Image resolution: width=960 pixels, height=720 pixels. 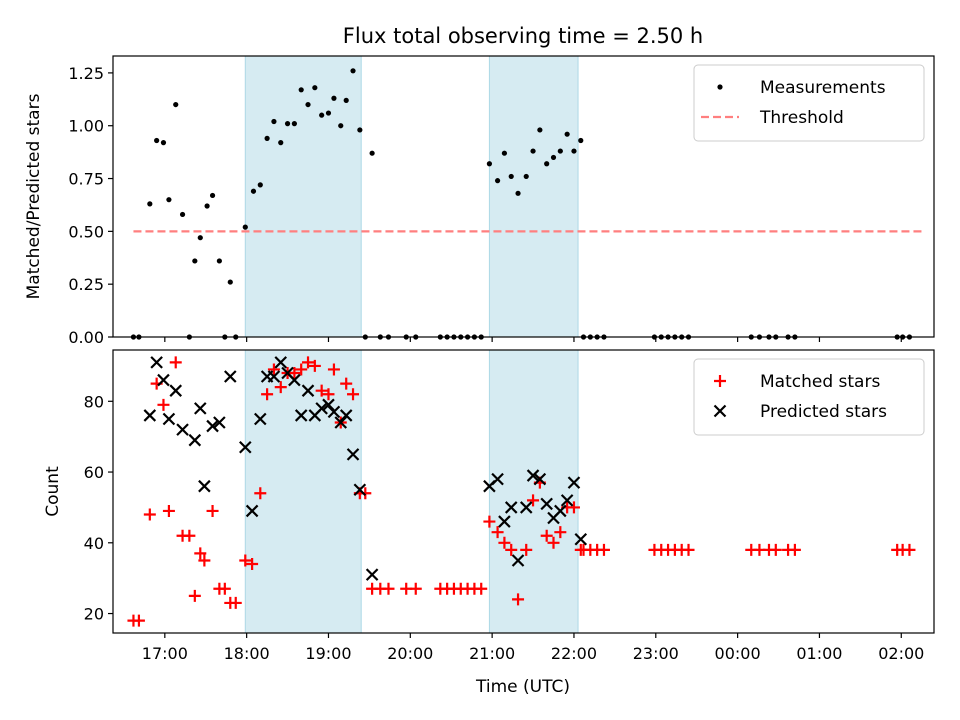 I want to click on bottom-y-tick-label-0: 20, so click(x=94, y=614).